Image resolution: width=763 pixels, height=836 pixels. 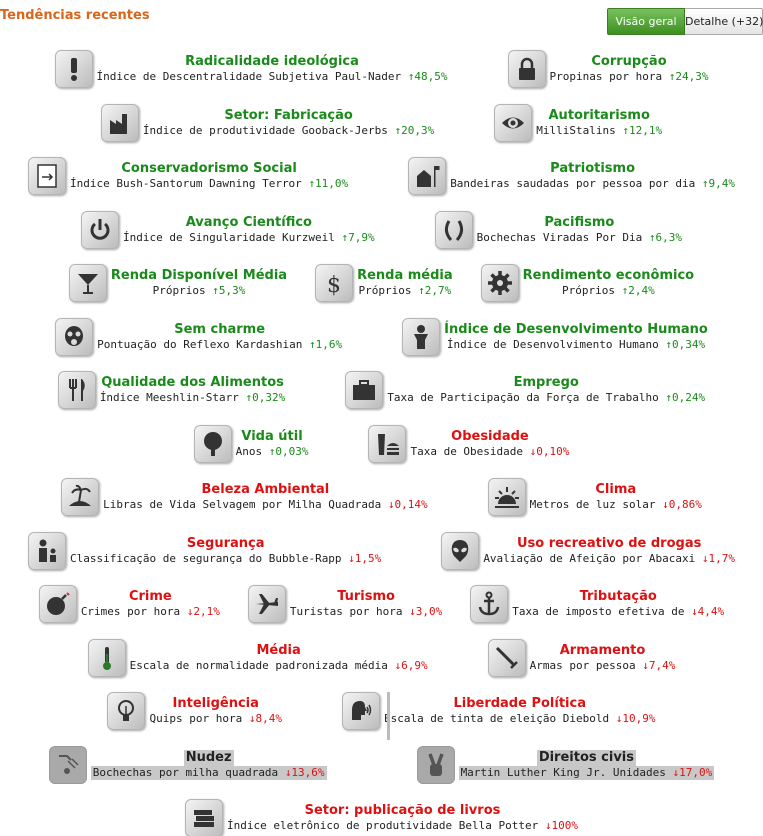 What do you see at coordinates (519, 703) in the screenshot?
I see `trend-name: Liberdade Política` at bounding box center [519, 703].